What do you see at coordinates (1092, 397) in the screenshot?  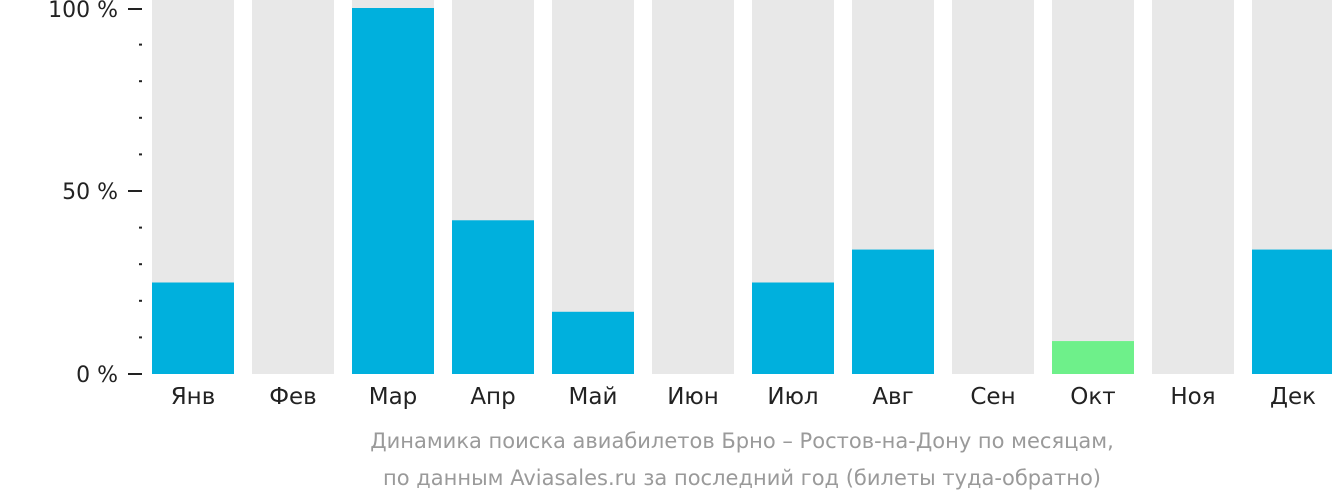 I see `x-tick-label-10: Окт` at bounding box center [1092, 397].